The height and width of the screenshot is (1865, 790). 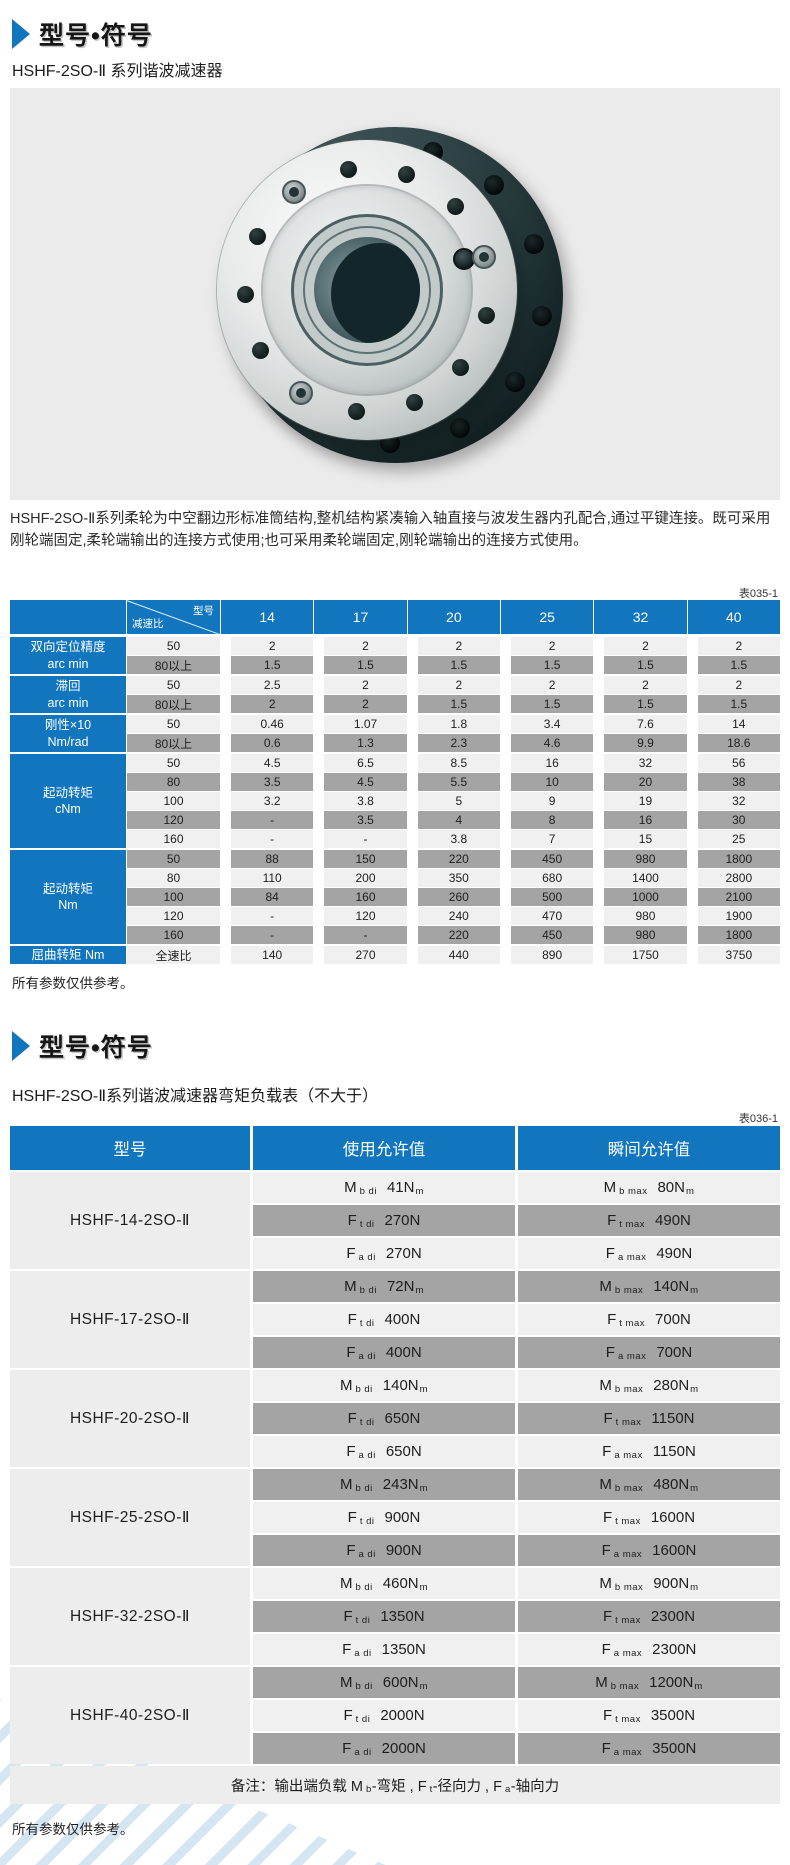 I want to click on spec-ratio-cell: 100, so click(x=173, y=801).